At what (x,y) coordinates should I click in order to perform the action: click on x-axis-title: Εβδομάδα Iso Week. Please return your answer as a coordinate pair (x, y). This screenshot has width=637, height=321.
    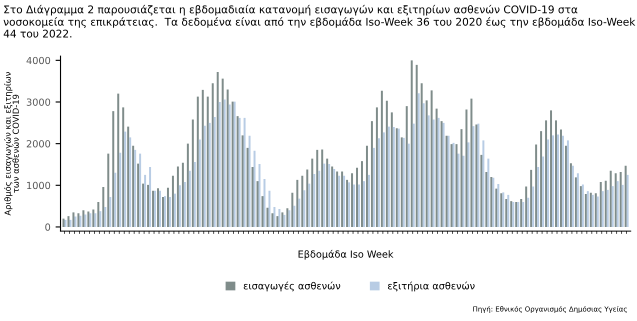
    Looking at the image, I should click on (346, 255).